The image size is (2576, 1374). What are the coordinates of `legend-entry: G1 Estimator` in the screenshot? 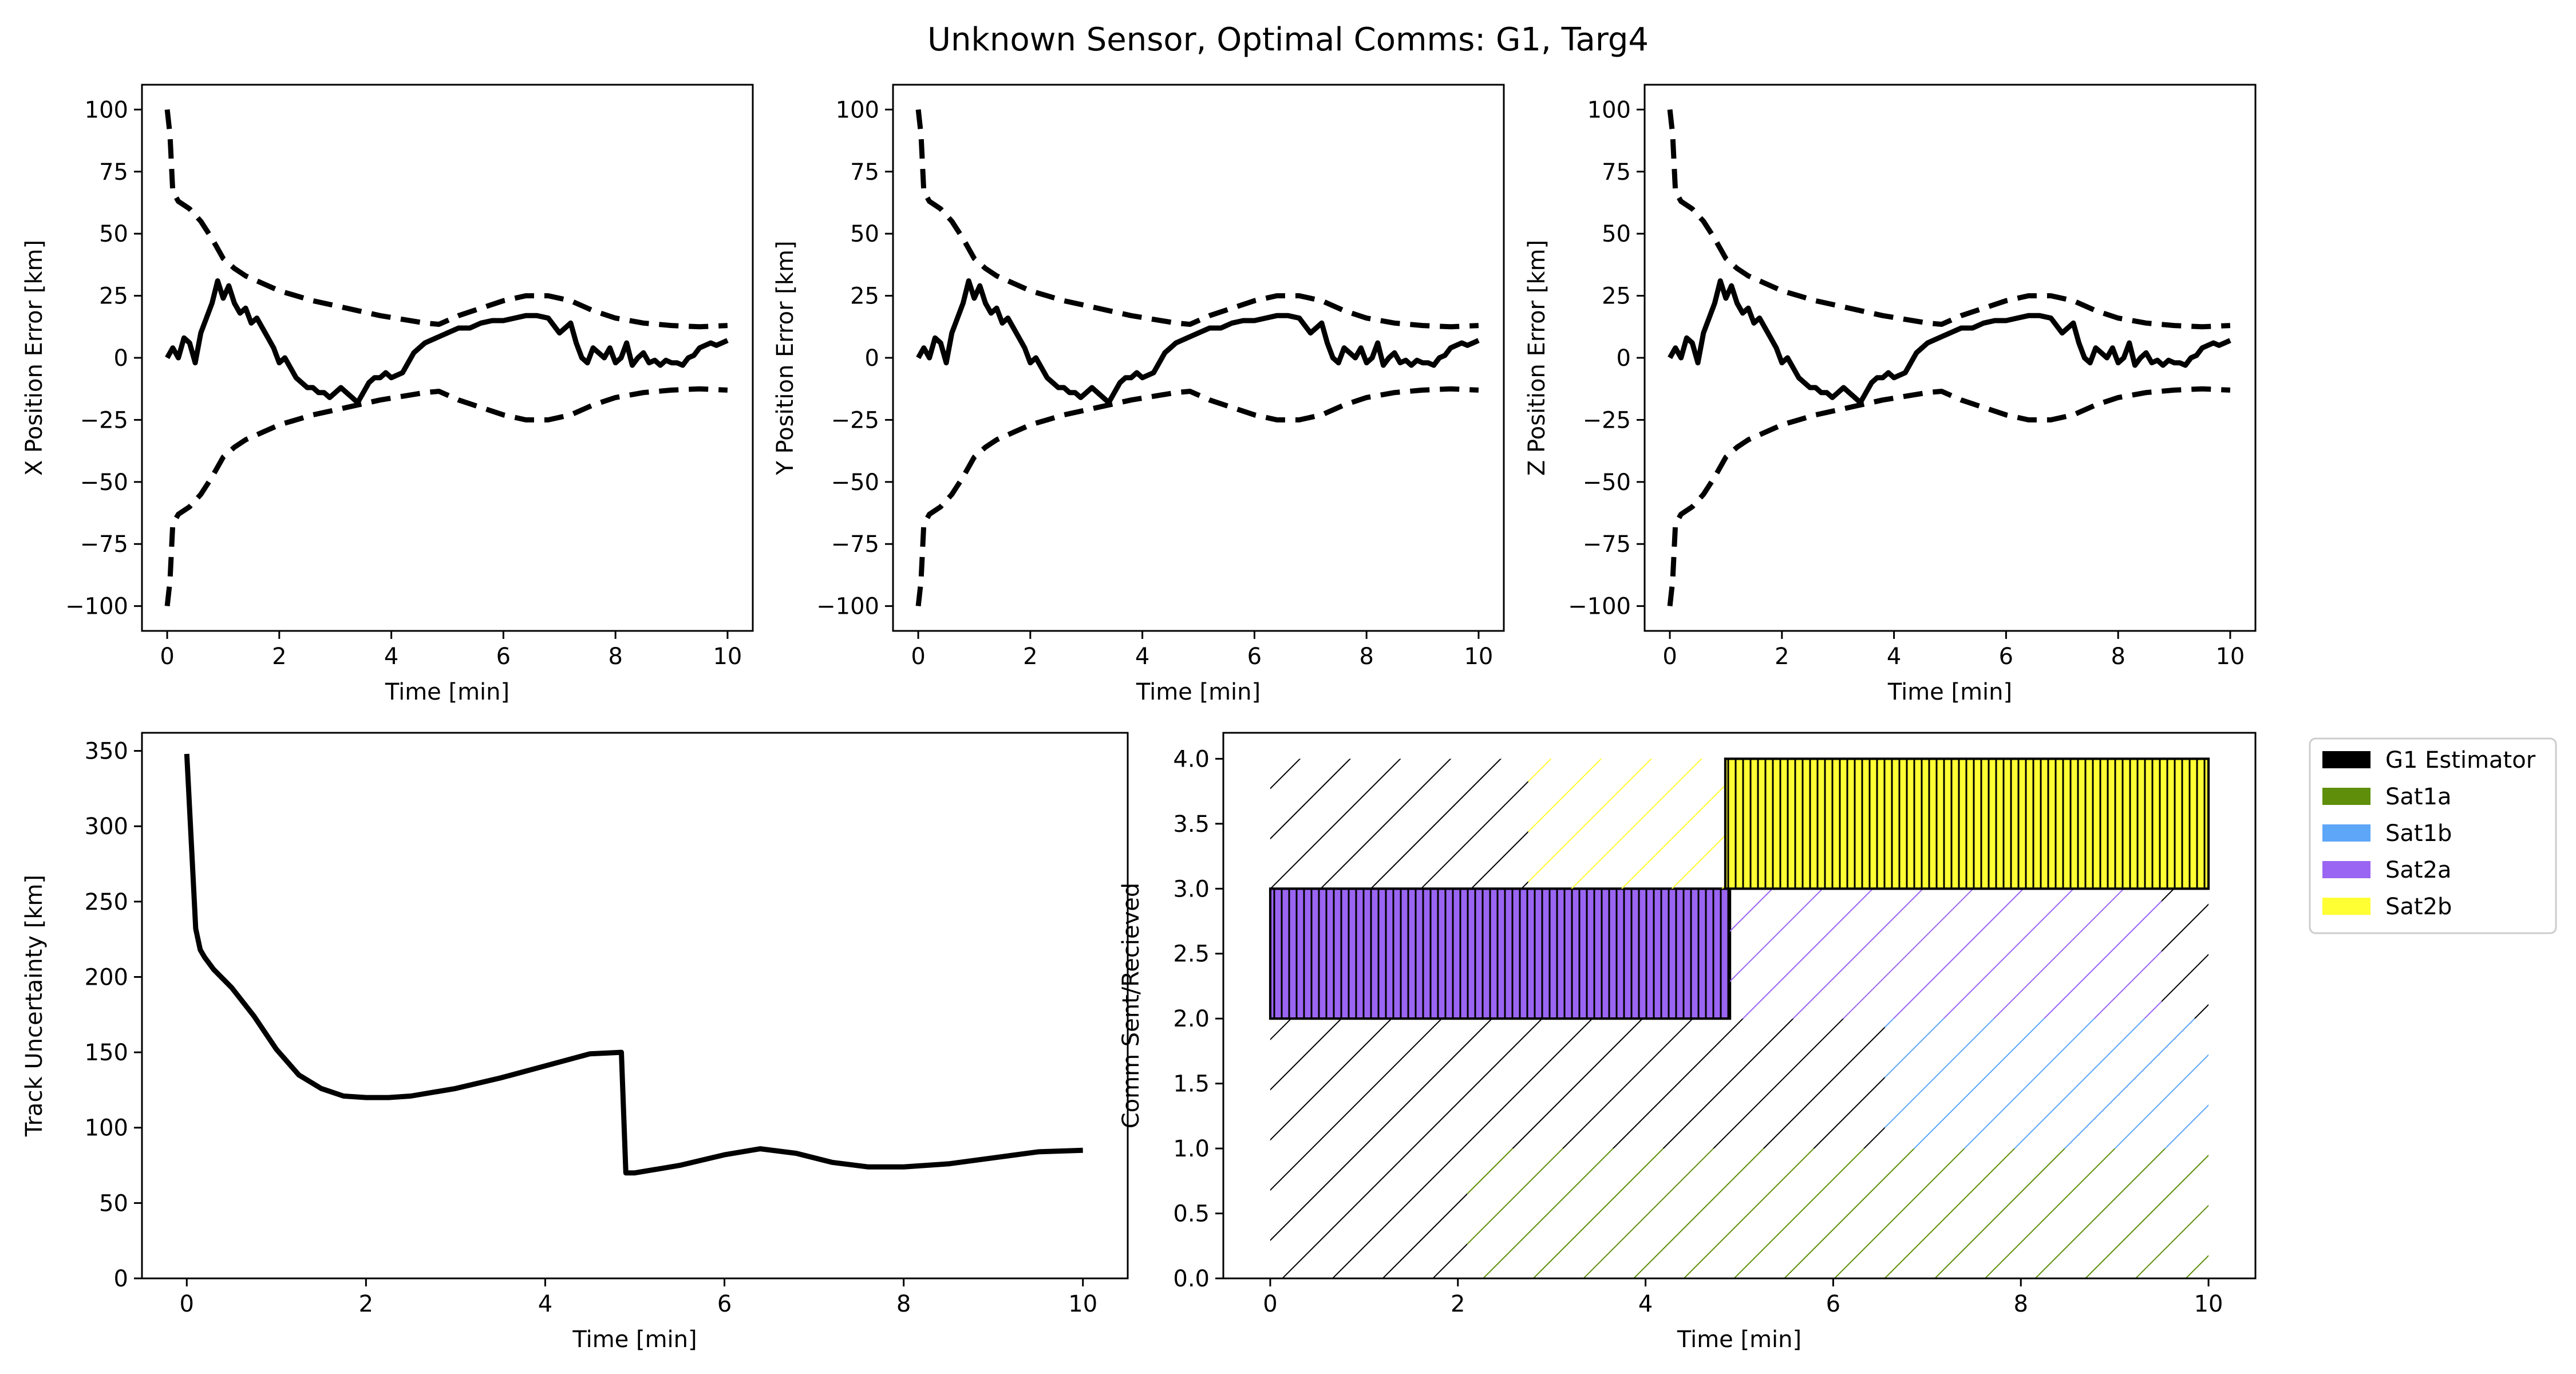 It's located at (2460, 760).